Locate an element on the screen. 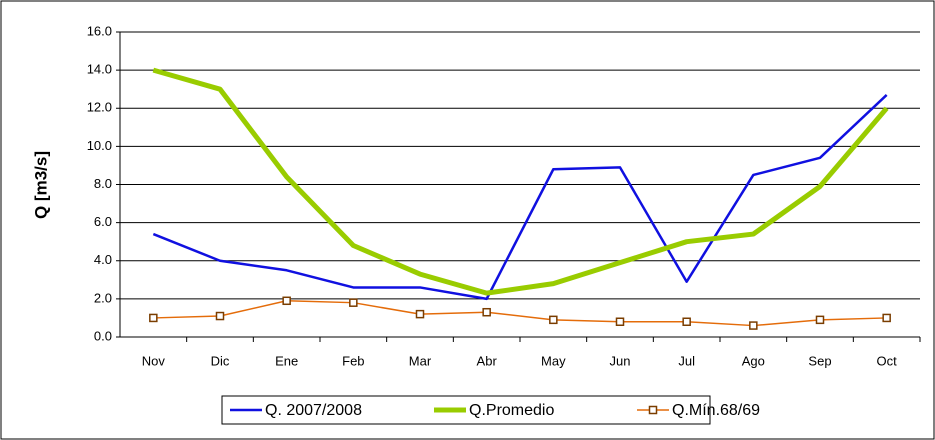  x-tick-label: Oct is located at coordinates (887, 360).